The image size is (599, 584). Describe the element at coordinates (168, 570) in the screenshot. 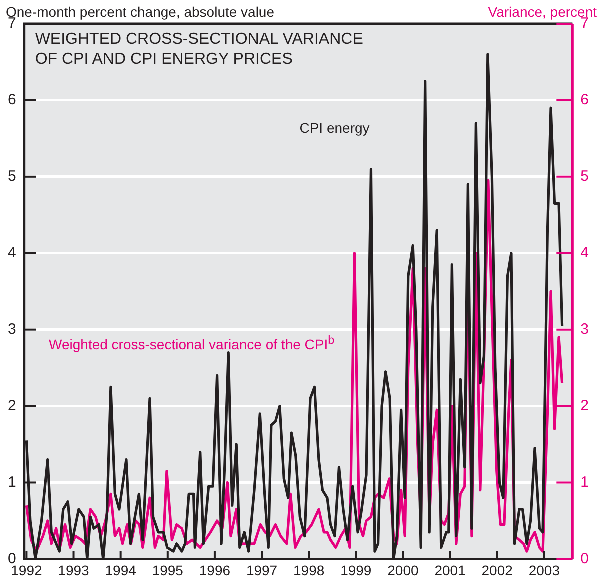

I see `x-tick-label: 1995` at that location.